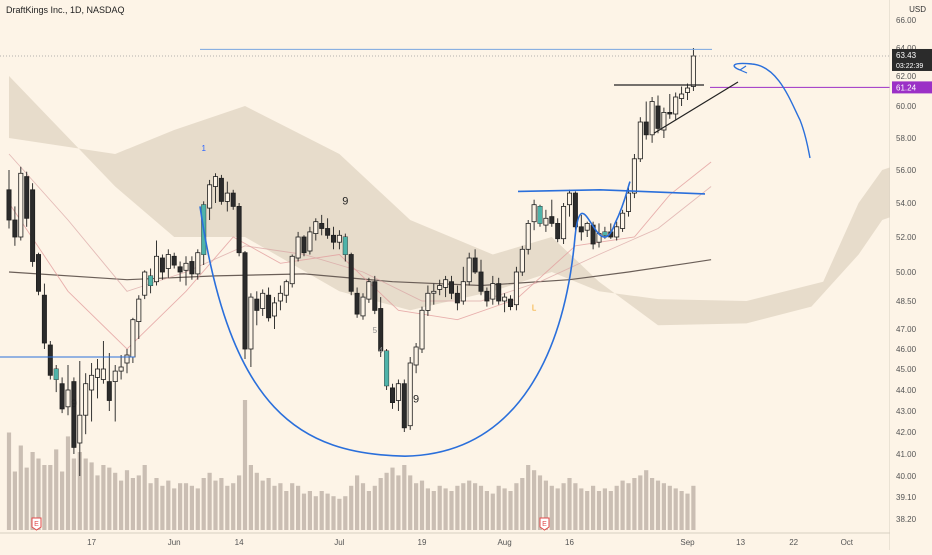 This screenshot has height=555, width=932. What do you see at coordinates (906, 203) in the screenshot?
I see `y-tick-label: 54.00` at bounding box center [906, 203].